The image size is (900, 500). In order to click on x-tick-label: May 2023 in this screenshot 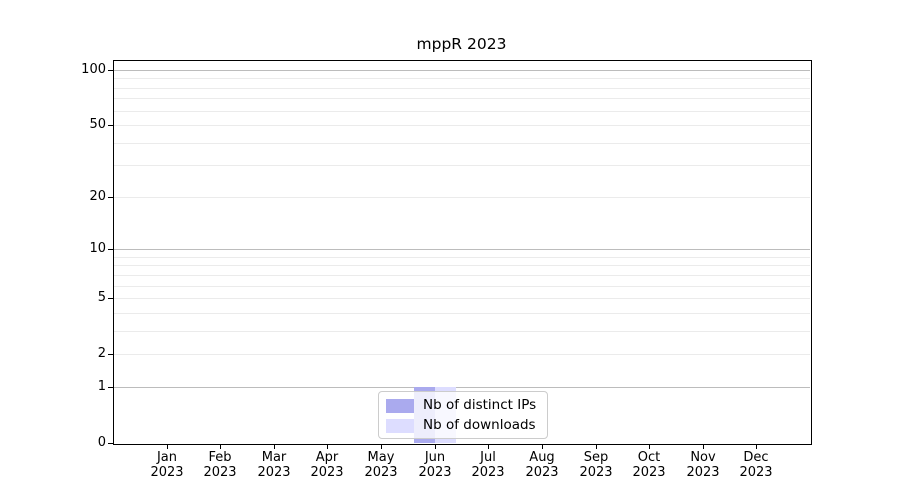, I will do `click(381, 465)`.